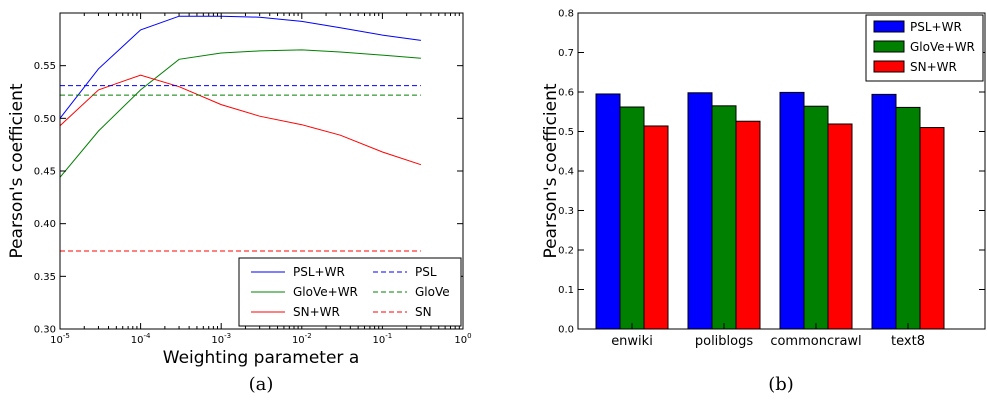 The height and width of the screenshot is (400, 987). What do you see at coordinates (724, 217) in the screenshot?
I see `bar-poliblogs-glove-wr` at bounding box center [724, 217].